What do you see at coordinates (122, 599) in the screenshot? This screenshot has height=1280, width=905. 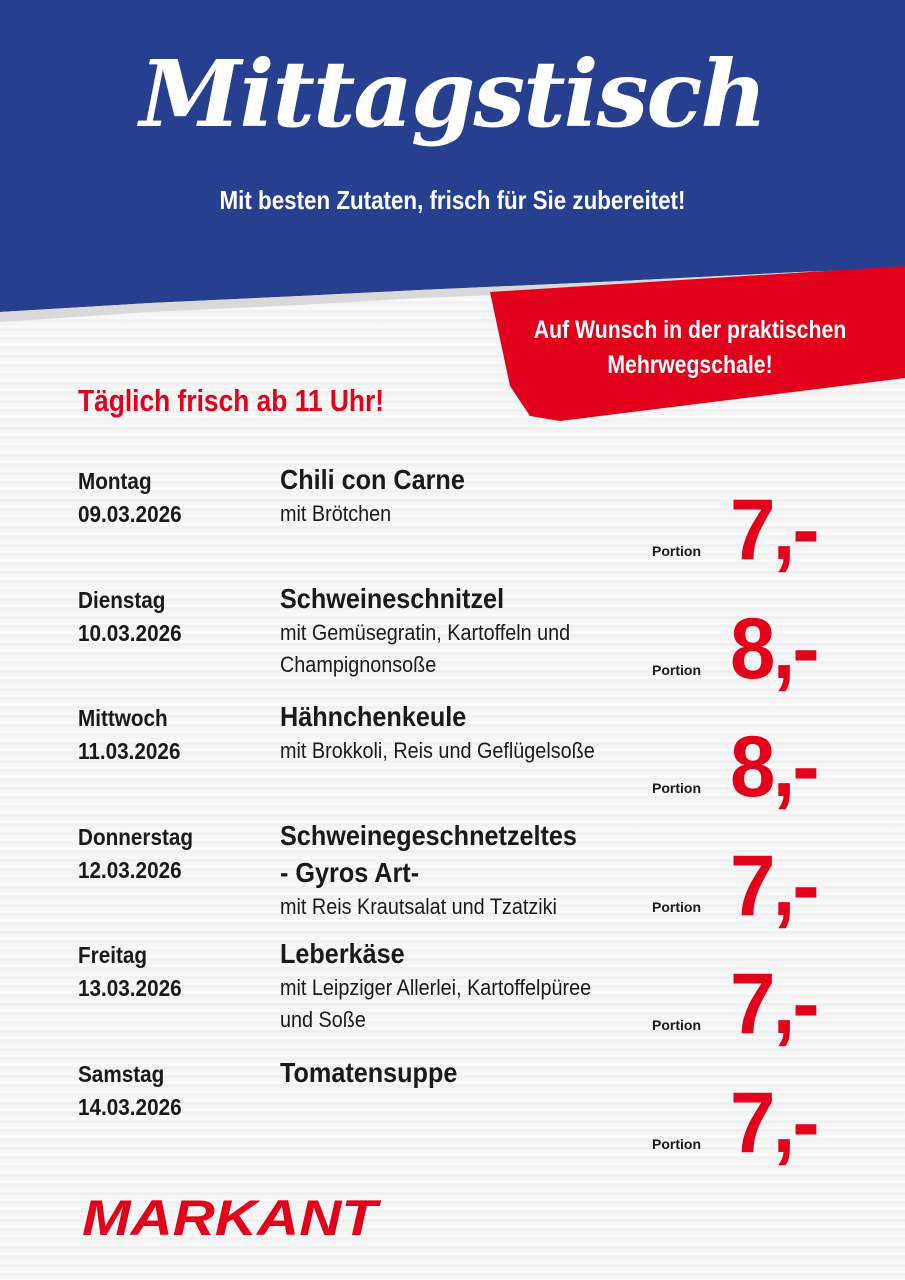 I see `day-name: Dienstag` at bounding box center [122, 599].